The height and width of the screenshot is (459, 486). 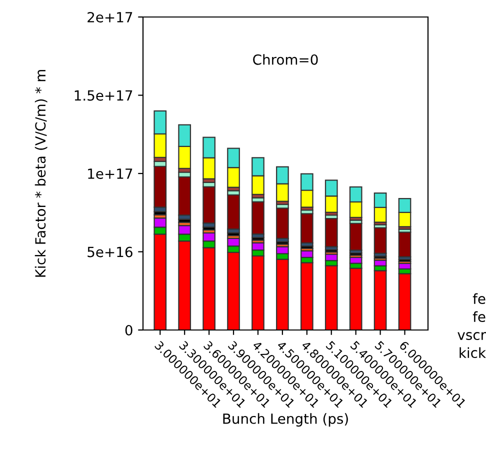 What do you see at coordinates (41, 173) in the screenshot?
I see `y-axis-title: Kick Factor * beta (V/C/m) * m` at bounding box center [41, 173].